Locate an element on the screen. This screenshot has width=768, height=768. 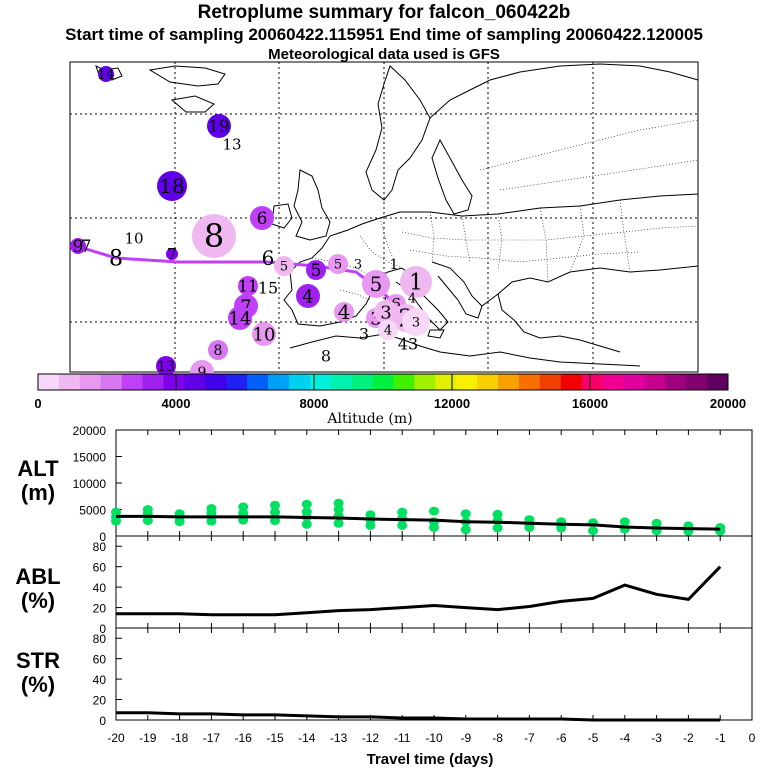
alt-label: ALT is located at coordinates (38, 468).